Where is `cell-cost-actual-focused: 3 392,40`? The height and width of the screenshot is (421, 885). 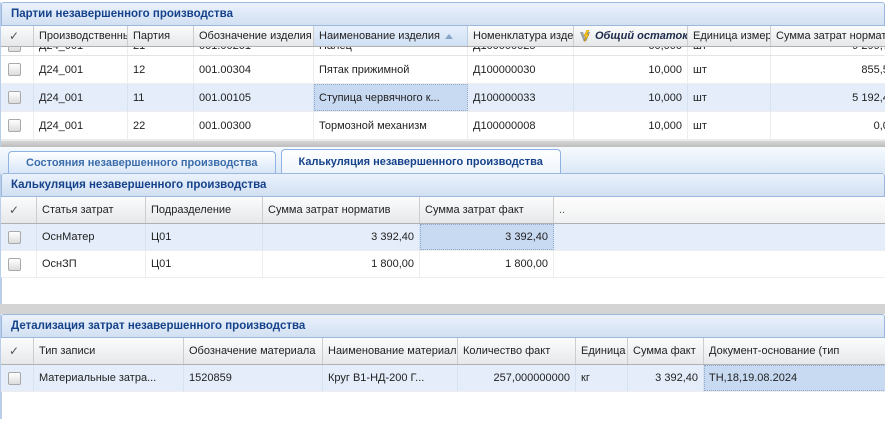 cell-cost-actual-focused: 3 392,40 is located at coordinates (487, 237).